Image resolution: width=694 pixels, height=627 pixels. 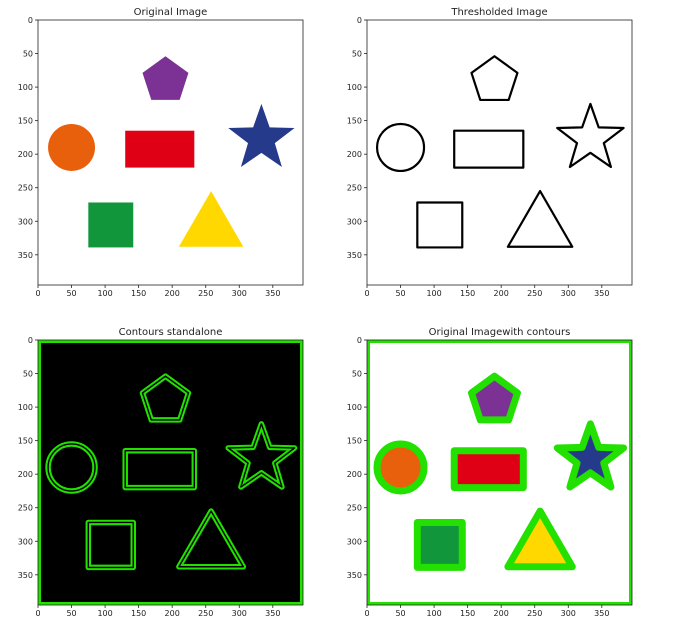 I want to click on panel-title: Original Imagewith contours, so click(x=500, y=332).